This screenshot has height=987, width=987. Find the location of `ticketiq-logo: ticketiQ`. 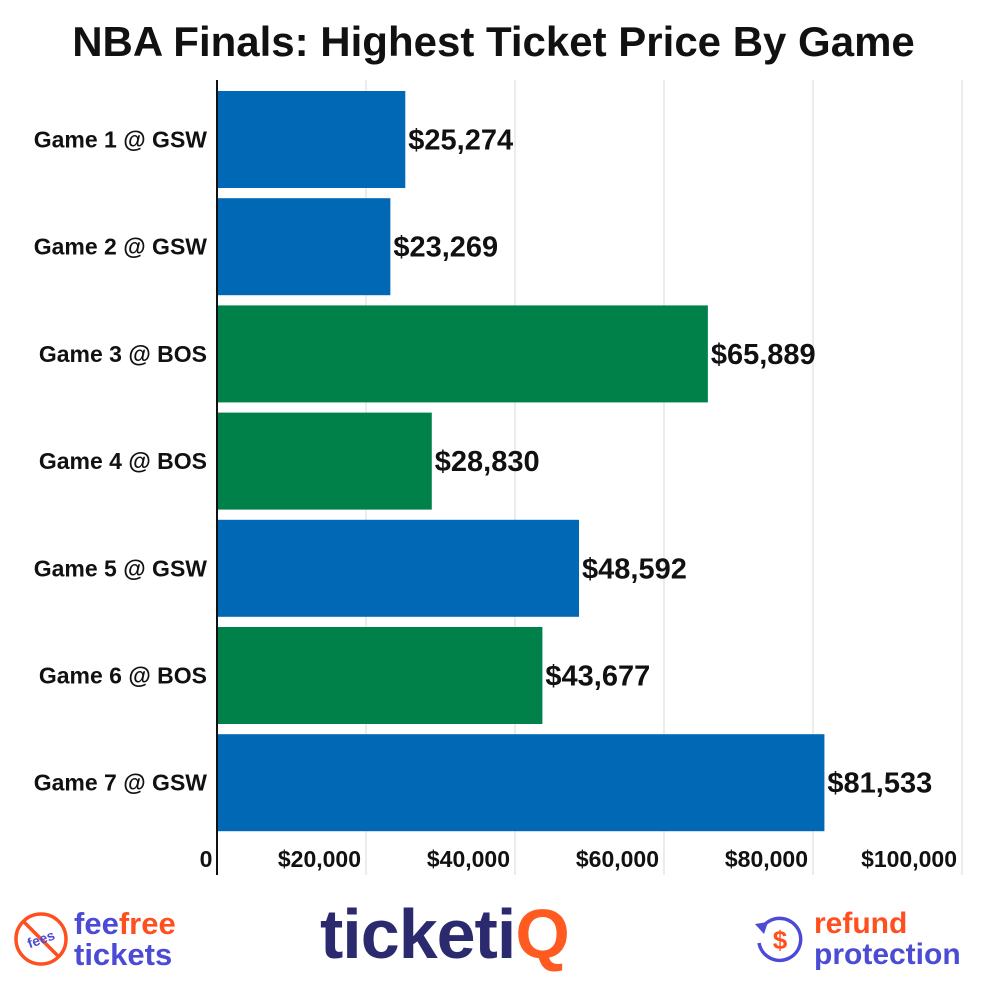

ticketiq-logo: ticketiQ is located at coordinates (445, 934).